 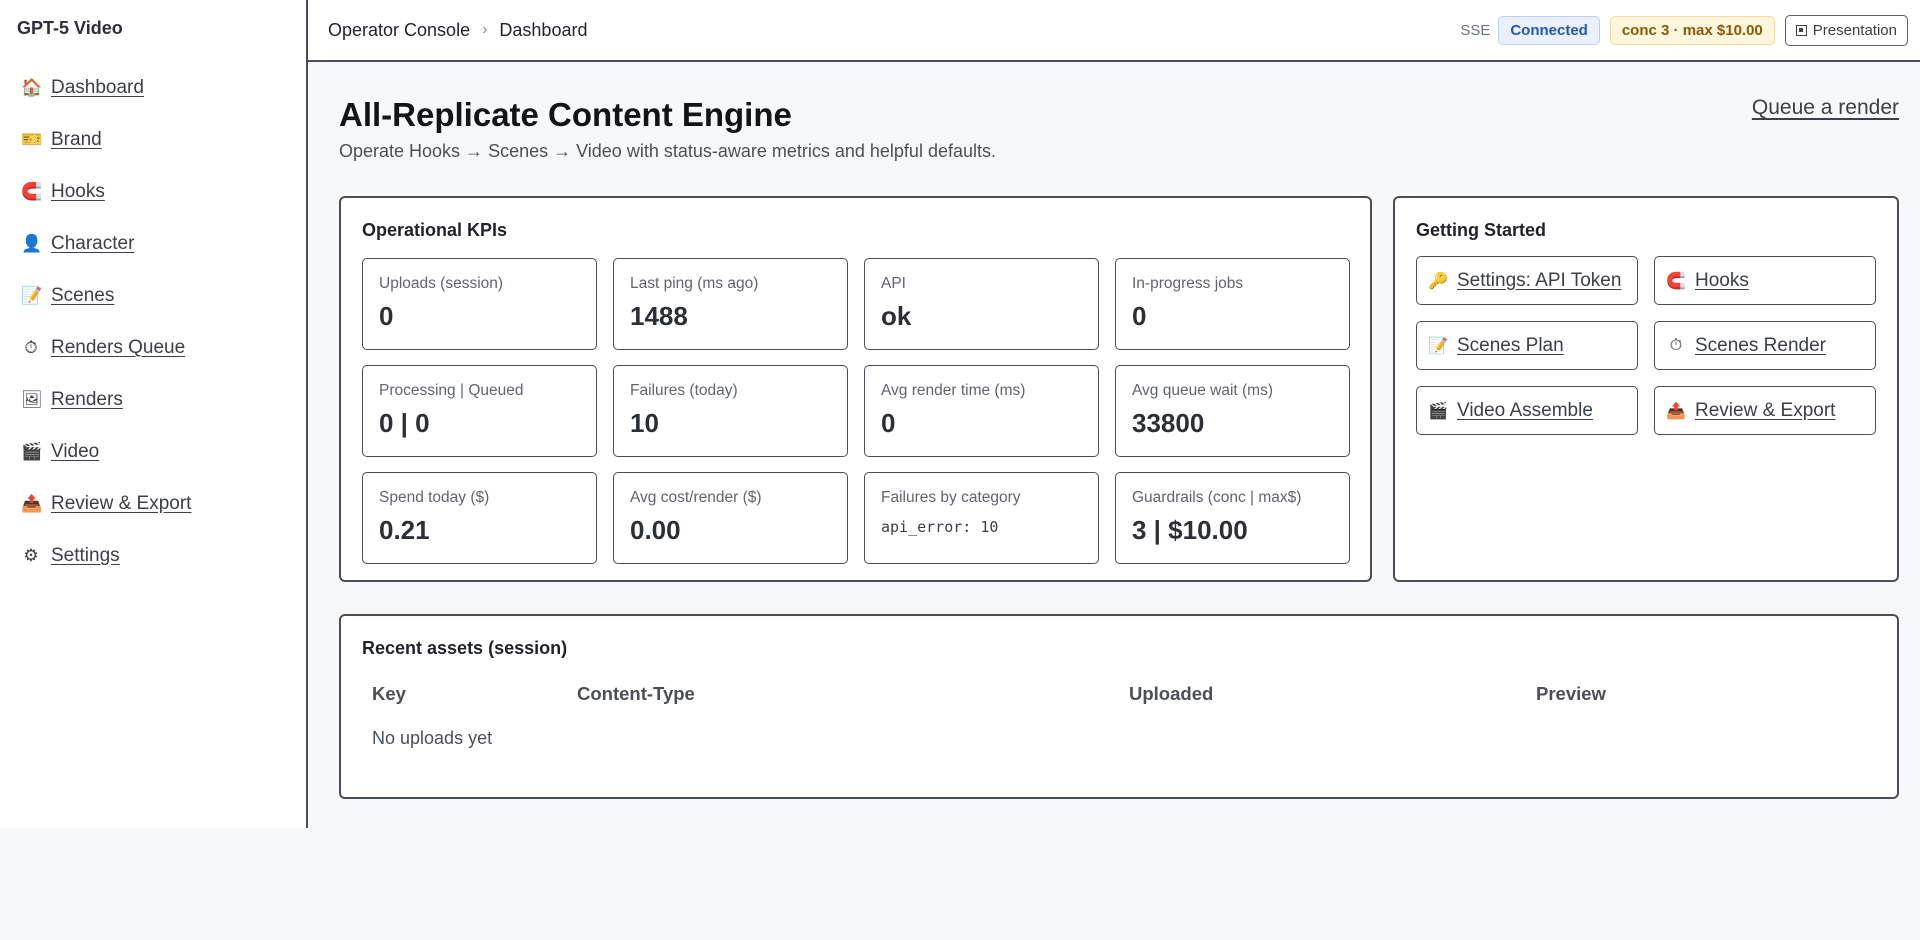 I want to click on kpi-tile: Guardrails (conc | max$) 3 | $10.00, so click(x=1232, y=518).